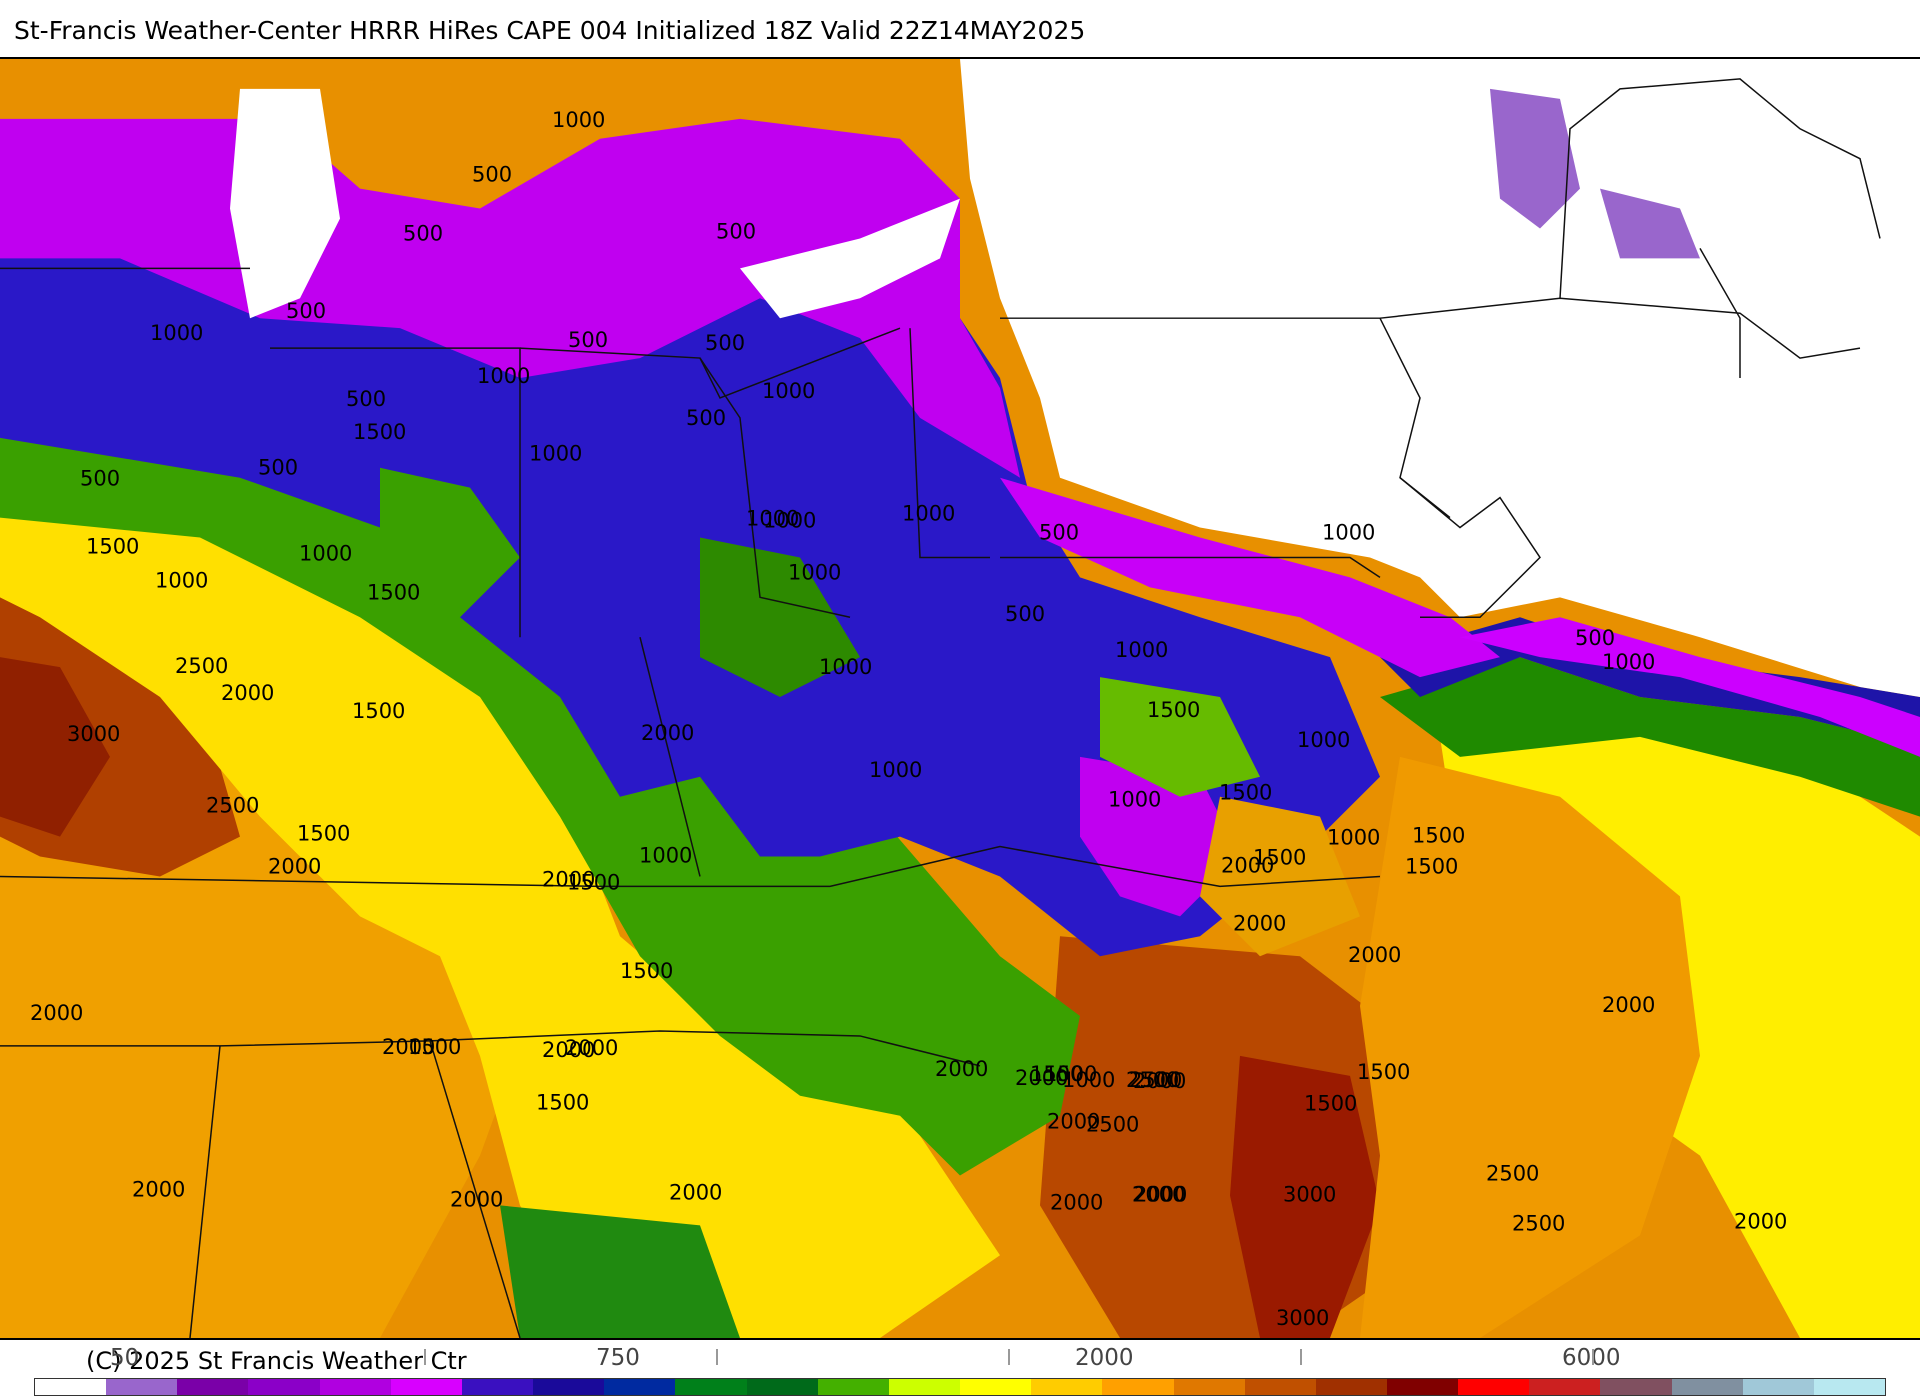 The width and height of the screenshot is (1920, 1400). What do you see at coordinates (1535, 158) in the screenshot?
I see `ne-purple-patch` at bounding box center [1535, 158].